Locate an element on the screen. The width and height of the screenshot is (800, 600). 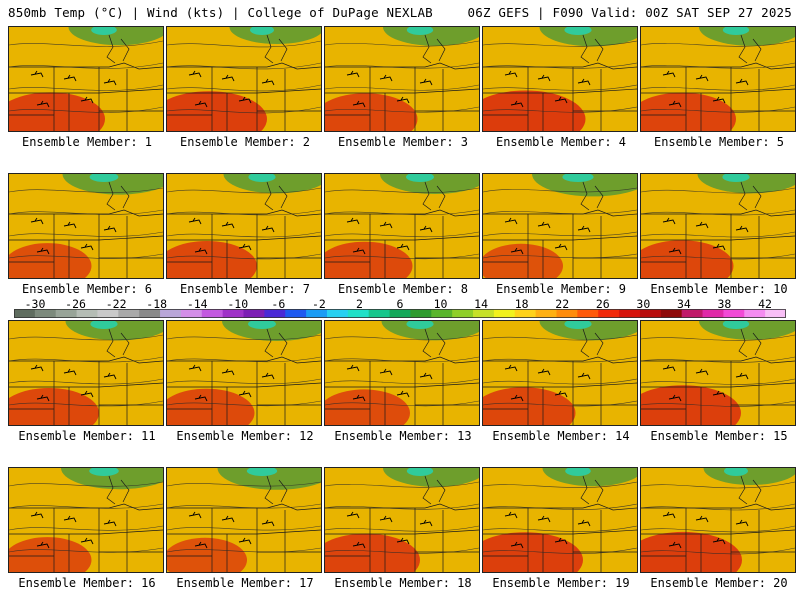
member-caption: Ensemble Member: 20 is located at coordinates (719, 583).